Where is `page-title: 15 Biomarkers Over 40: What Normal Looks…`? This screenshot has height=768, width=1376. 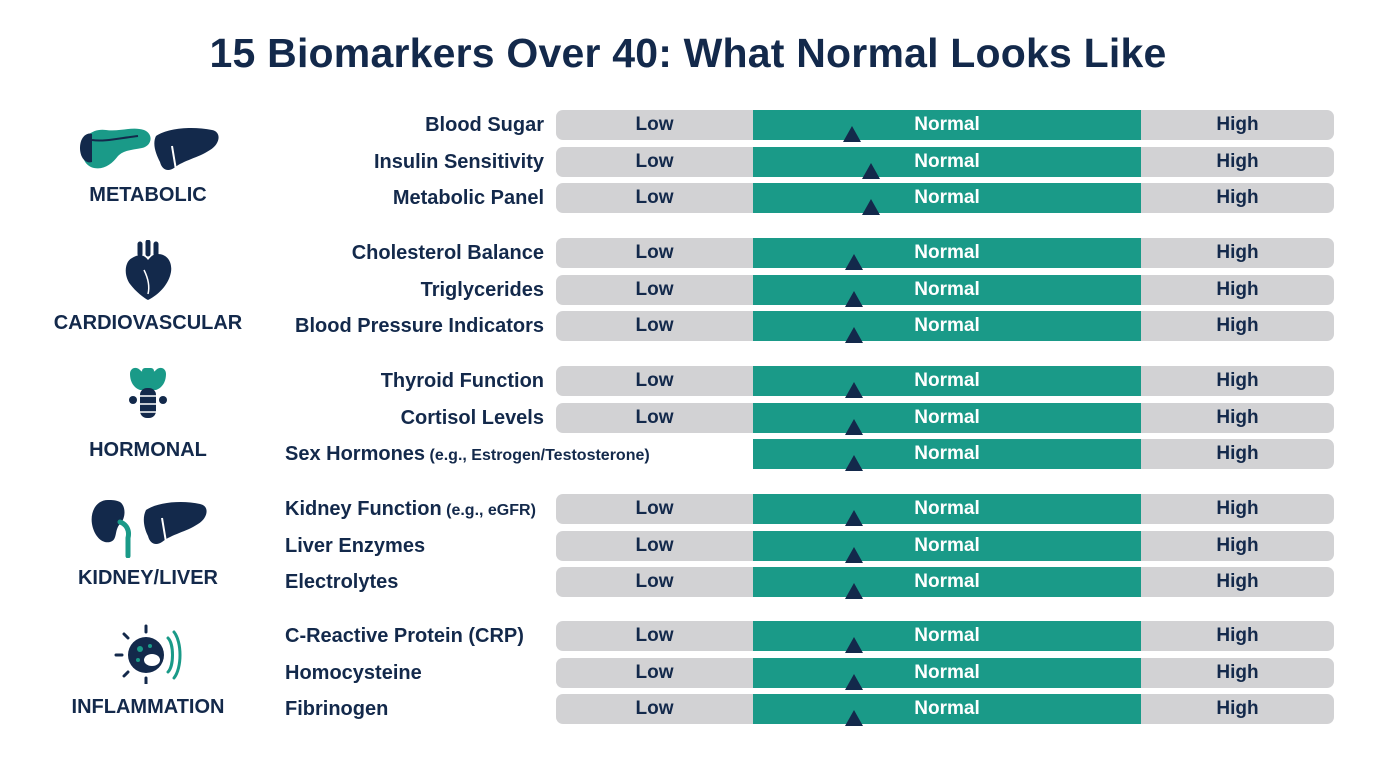 page-title: 15 Biomarkers Over 40: What Normal Looks… is located at coordinates (688, 53).